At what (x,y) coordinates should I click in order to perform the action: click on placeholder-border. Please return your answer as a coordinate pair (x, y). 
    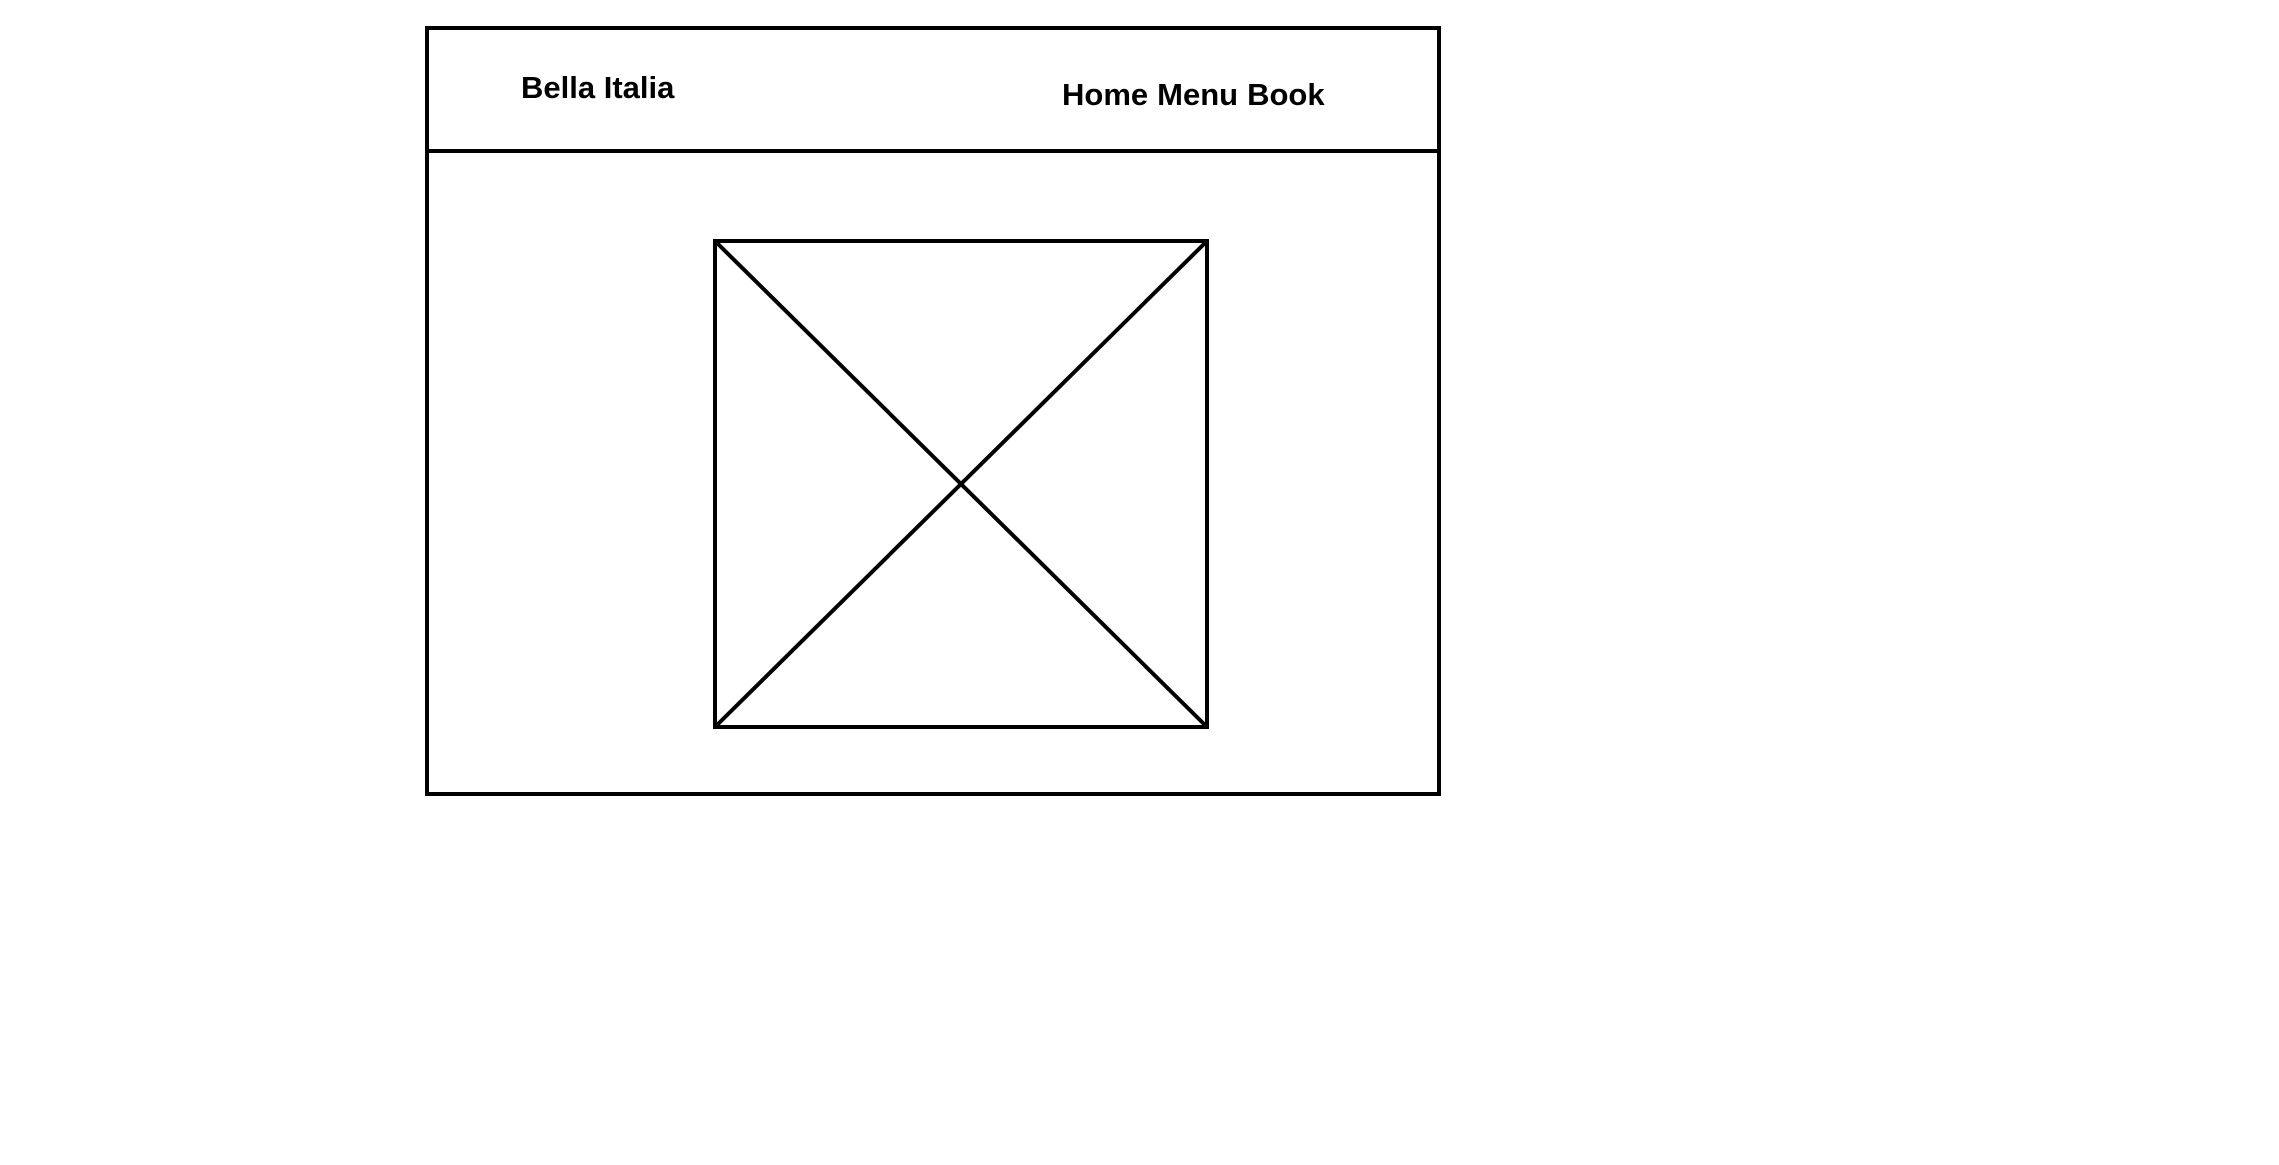
    Looking at the image, I should click on (961, 484).